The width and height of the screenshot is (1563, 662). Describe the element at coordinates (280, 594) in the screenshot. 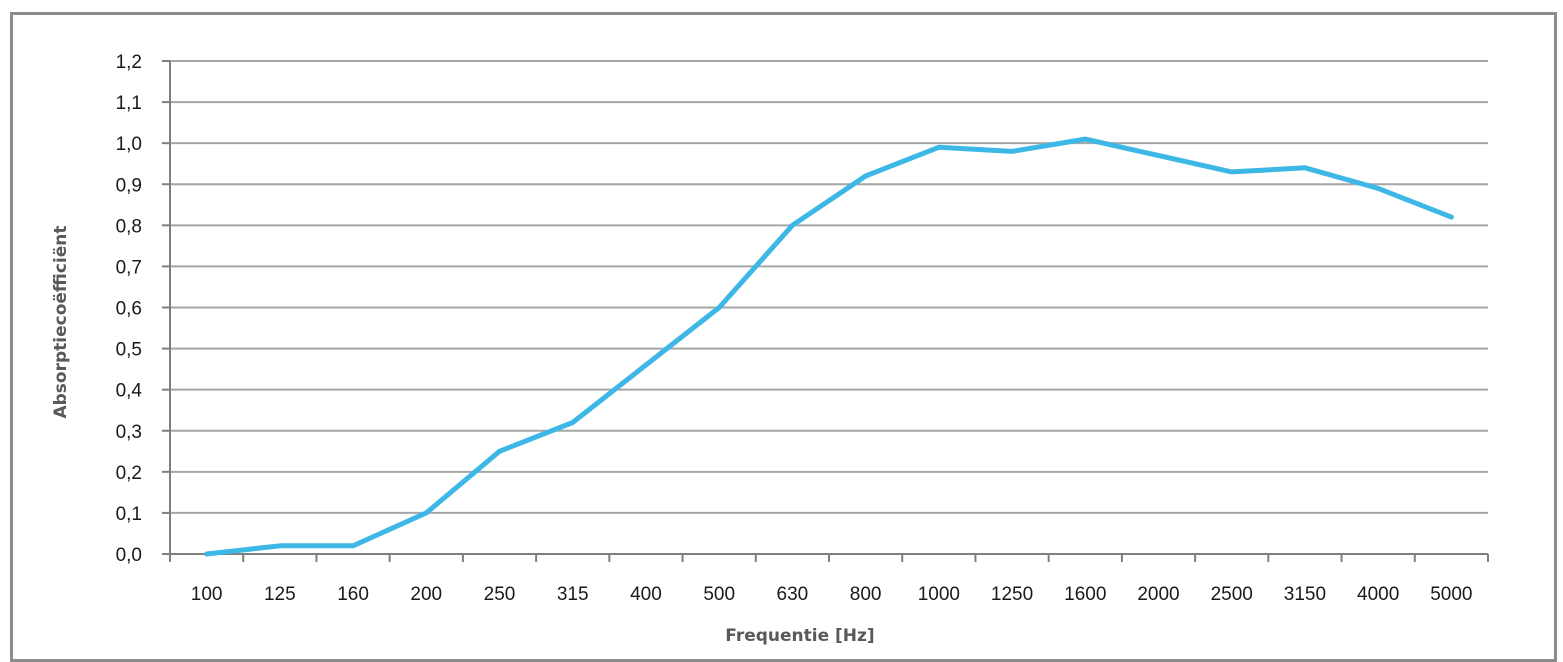

I see `x-tick-label: 125` at that location.